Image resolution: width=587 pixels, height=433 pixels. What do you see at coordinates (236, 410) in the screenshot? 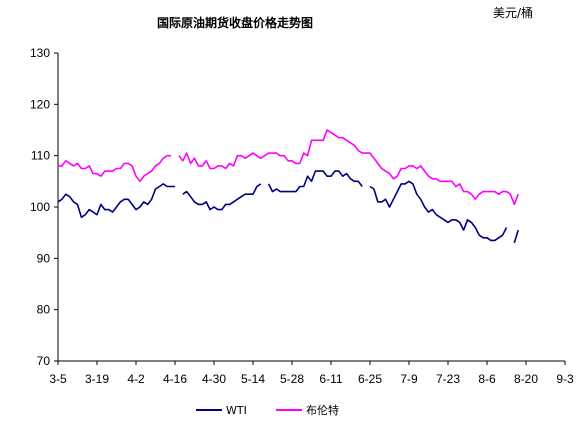
I see `legend-label: WTI` at bounding box center [236, 410].